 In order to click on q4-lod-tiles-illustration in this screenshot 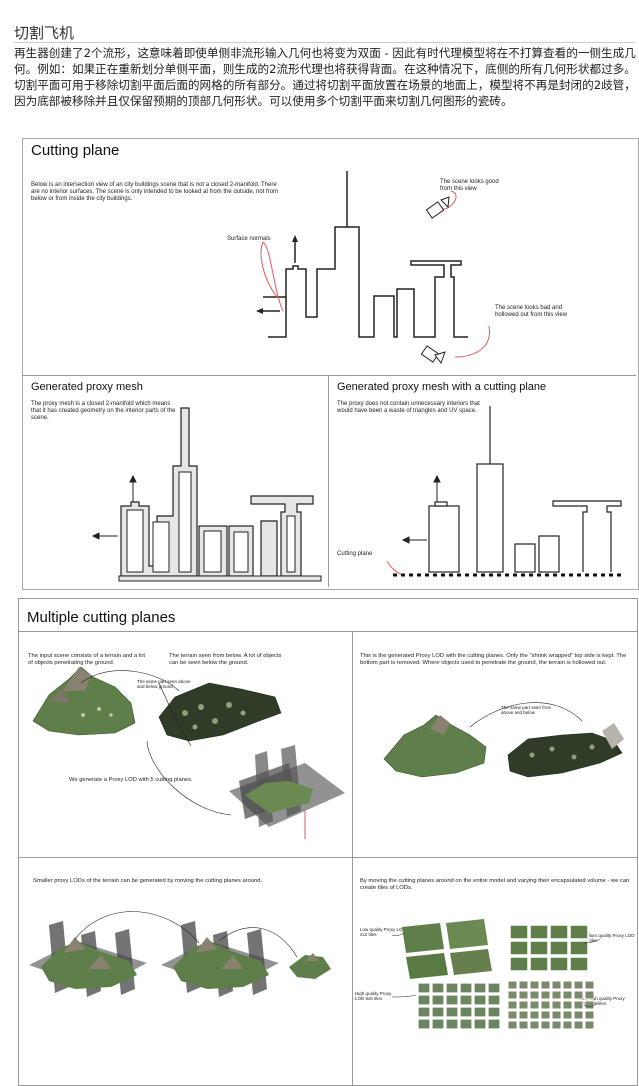, I will do `click(496, 974)`.